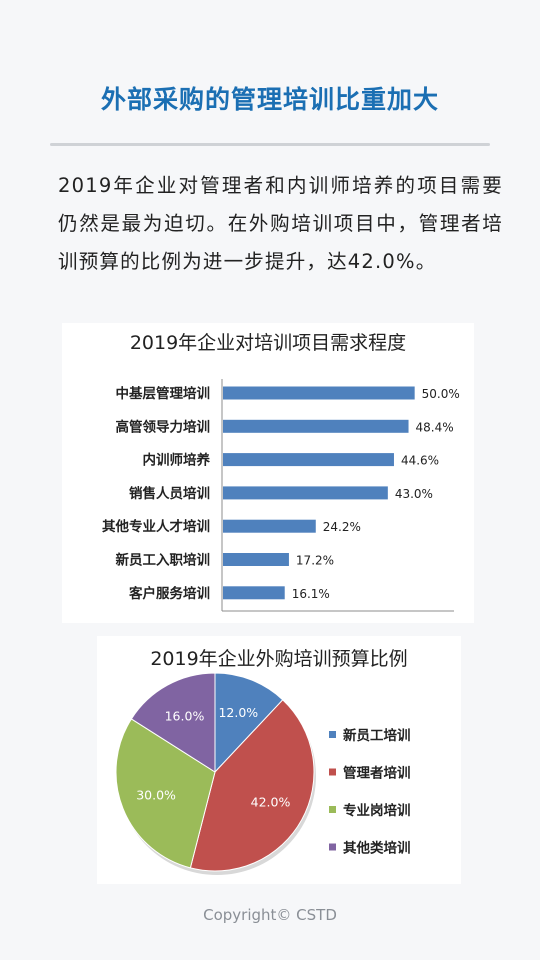  Describe the element at coordinates (414, 494) in the screenshot. I see `bar-value-label: 43.0%` at that location.